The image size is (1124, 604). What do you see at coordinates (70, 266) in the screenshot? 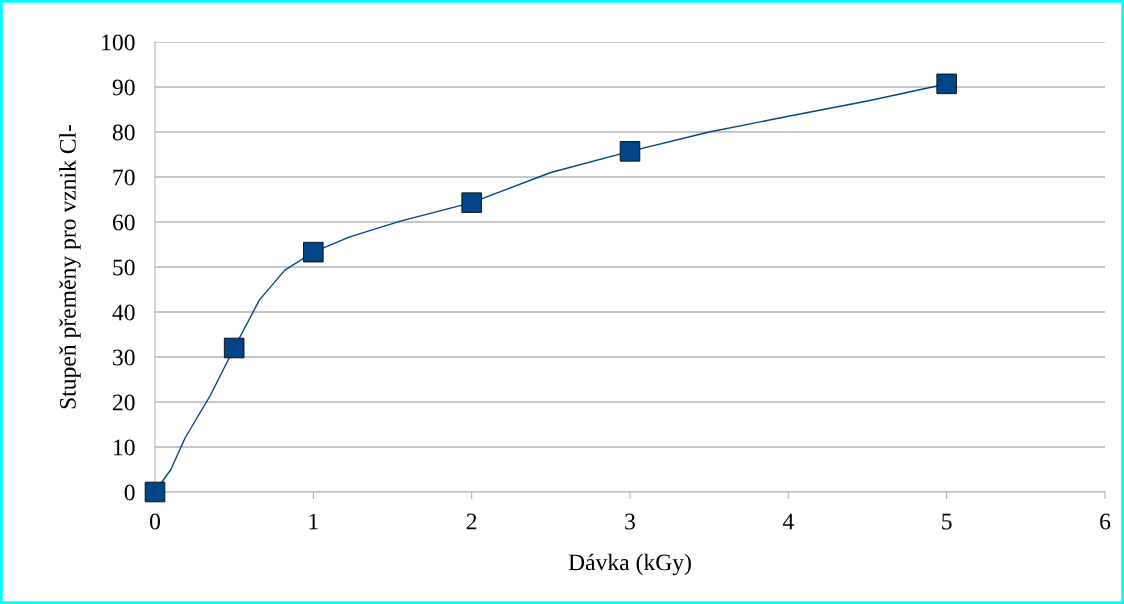
I see `y-axis-title: Stupeň přeměny pro vznik Cl-` at bounding box center [70, 266].